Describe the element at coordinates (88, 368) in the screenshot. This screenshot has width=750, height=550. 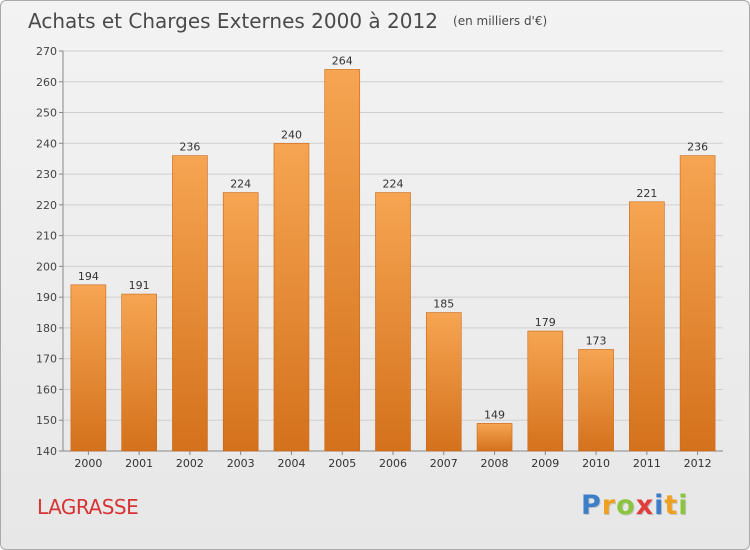
I see `bar-2000` at that location.